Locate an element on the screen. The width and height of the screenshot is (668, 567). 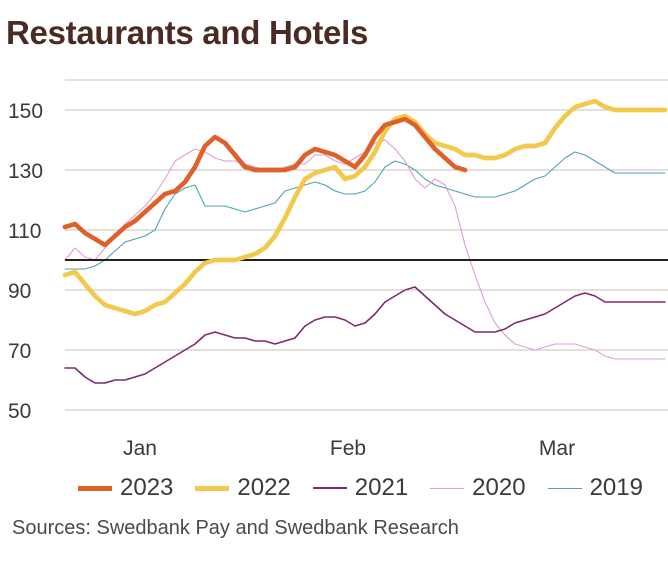
x-tick-label-mar: Mar is located at coordinates (557, 448).